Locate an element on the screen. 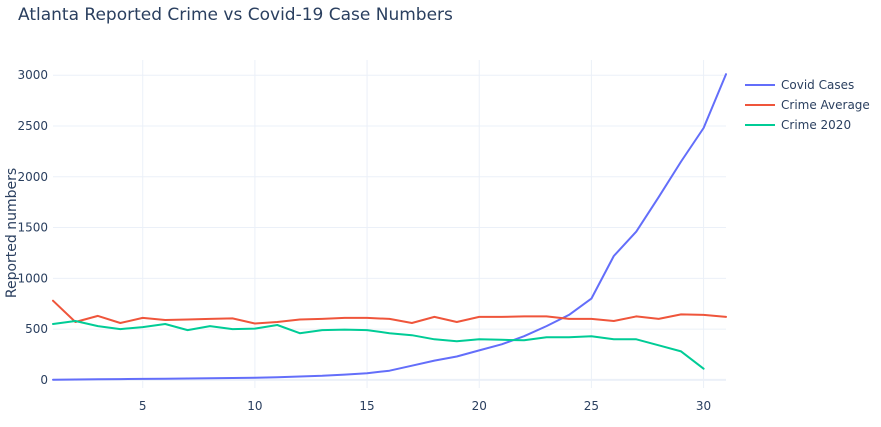 This screenshot has height=427, width=881. x-tick-label-30: 30 is located at coordinates (703, 406).